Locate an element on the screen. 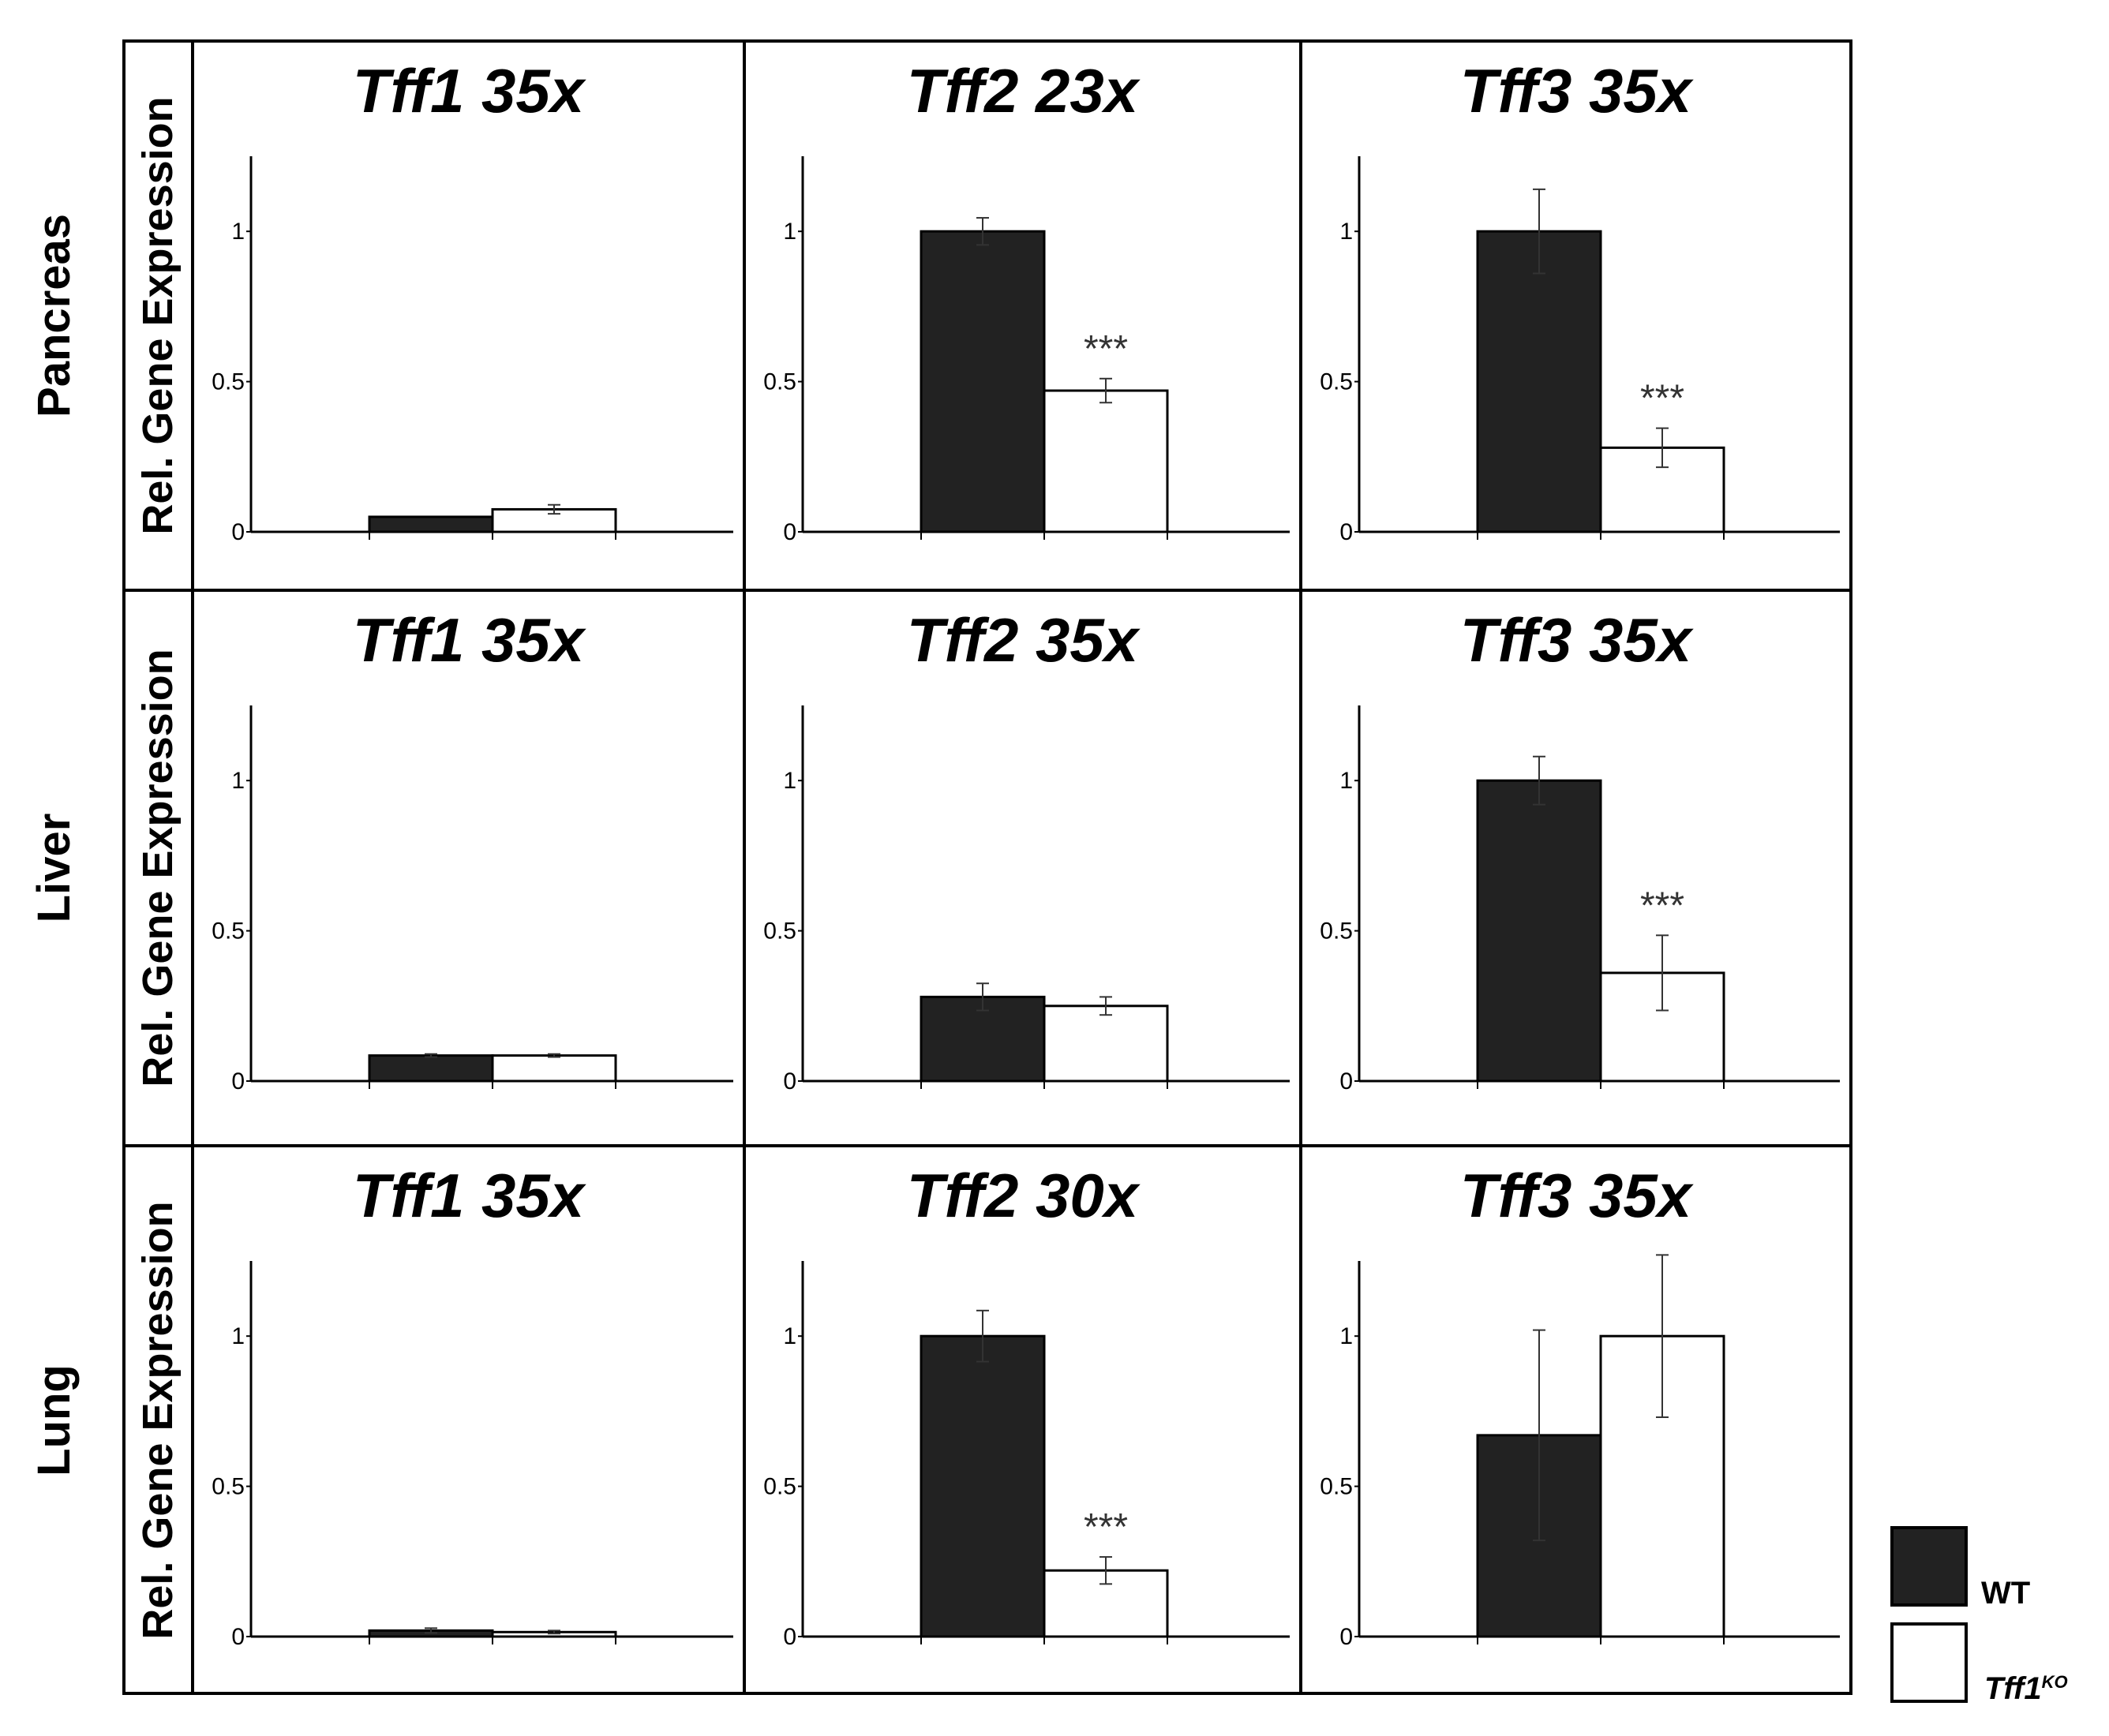 The image size is (2109, 1736). panel-liver-3: Tff3 35x 0 0.5 1 *** is located at coordinates (1580, 849).